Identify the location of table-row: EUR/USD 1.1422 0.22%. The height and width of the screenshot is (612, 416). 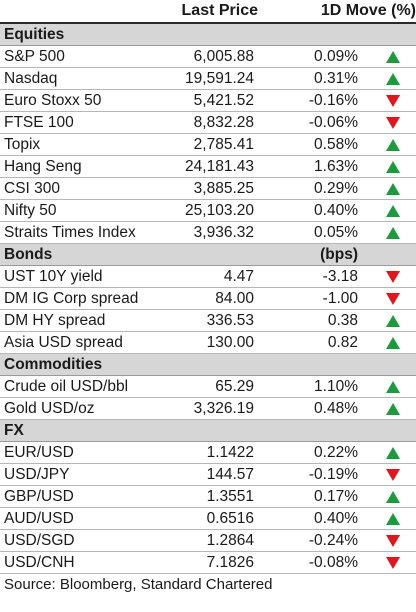
(208, 453).